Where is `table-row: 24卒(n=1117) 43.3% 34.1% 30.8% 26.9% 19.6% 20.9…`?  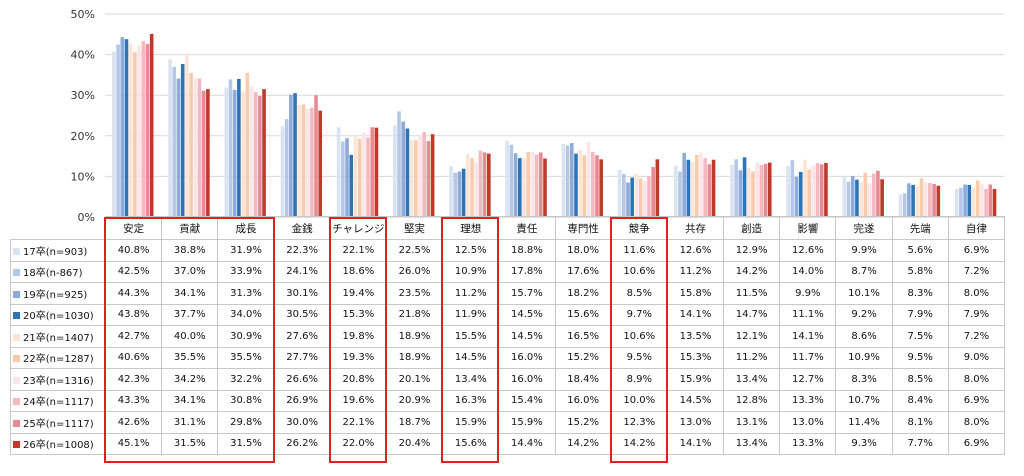
table-row: 24卒(n=1117) 43.3% 34.1% 30.8% 26.9% 19.6% 20.9… is located at coordinates (508, 400).